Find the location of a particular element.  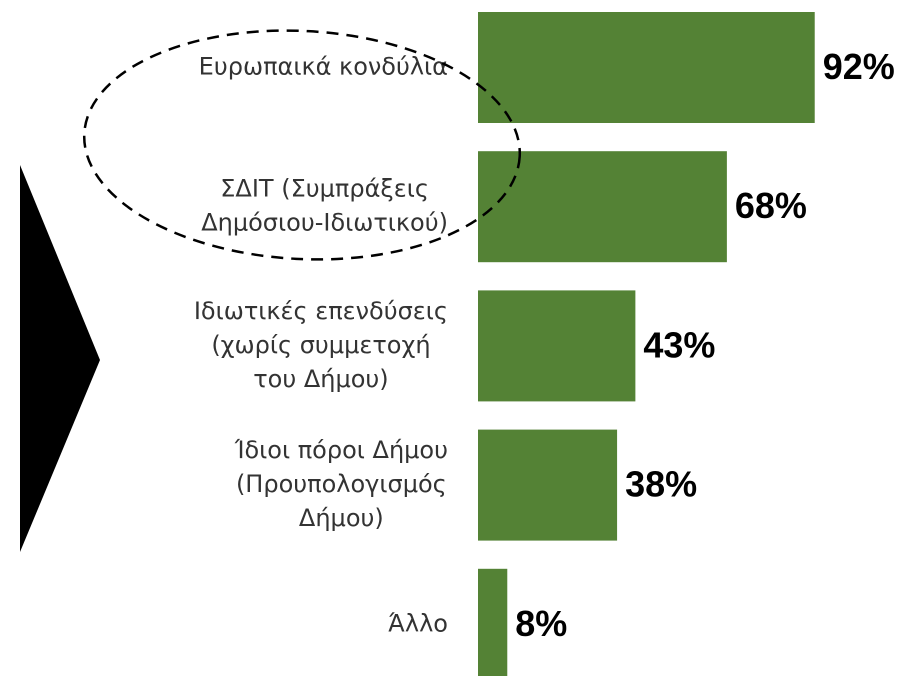

category-line: (Προυπολογισμός is located at coordinates (341, 484).